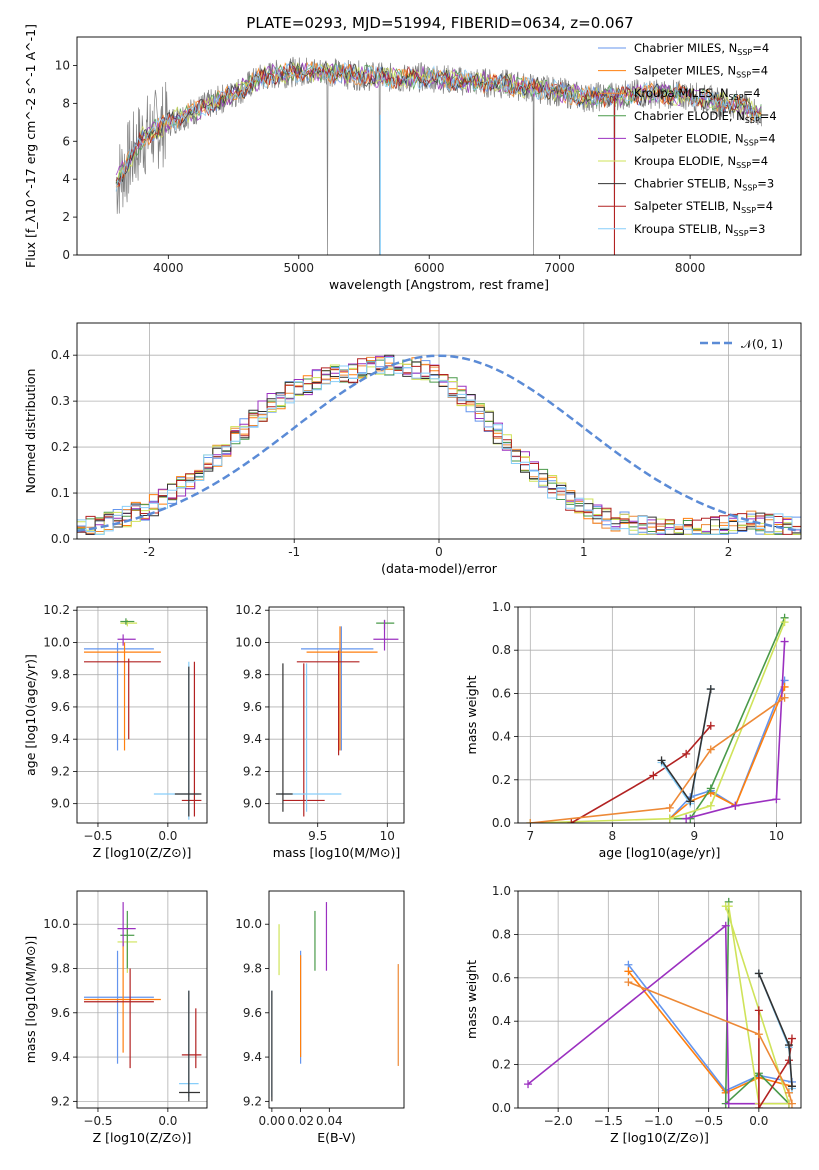 The width and height of the screenshot is (819, 1170). What do you see at coordinates (501, 1021) in the screenshot?
I see `y-tick-label: 0.4` at bounding box center [501, 1021].